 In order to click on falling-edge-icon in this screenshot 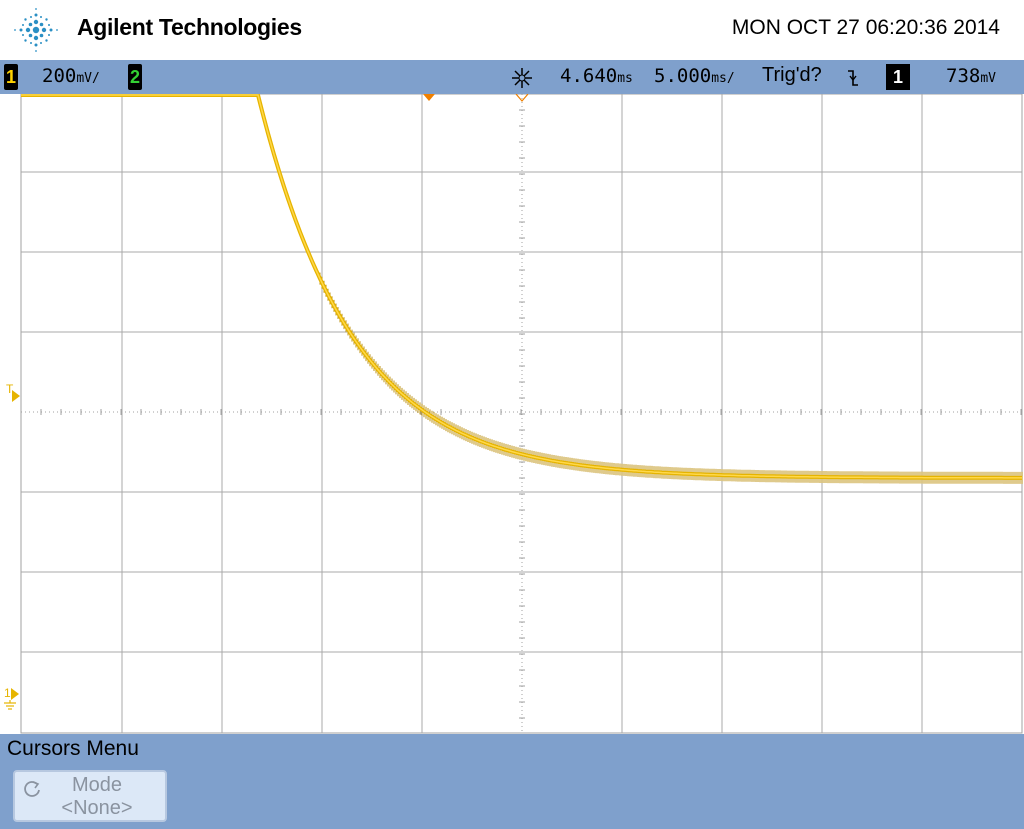, I will do `click(853, 78)`.